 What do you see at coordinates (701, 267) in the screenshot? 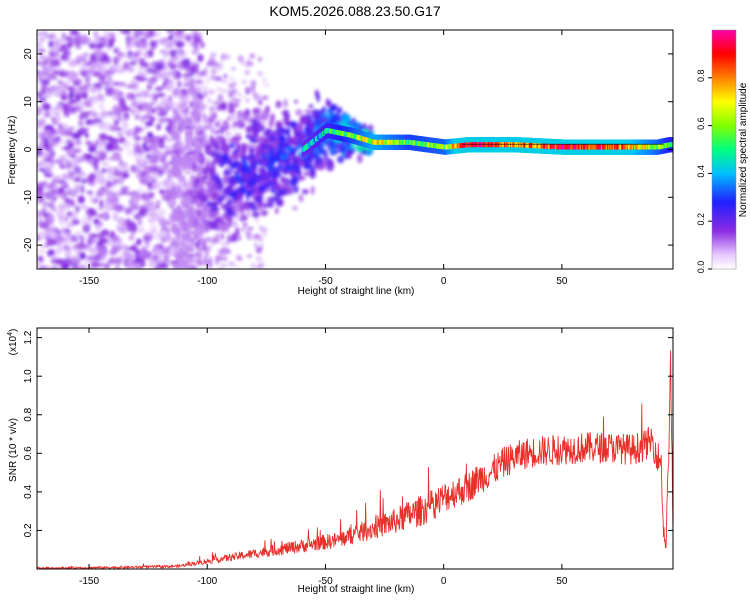
I see `colorbar-tick-label: 0.0` at bounding box center [701, 267].